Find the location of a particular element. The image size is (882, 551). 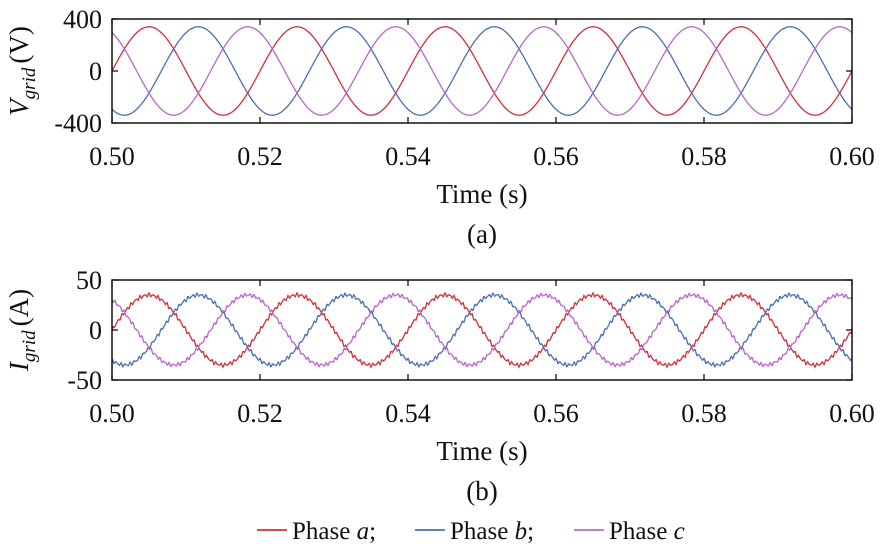

panel-a-lines is located at coordinates (482, 71).